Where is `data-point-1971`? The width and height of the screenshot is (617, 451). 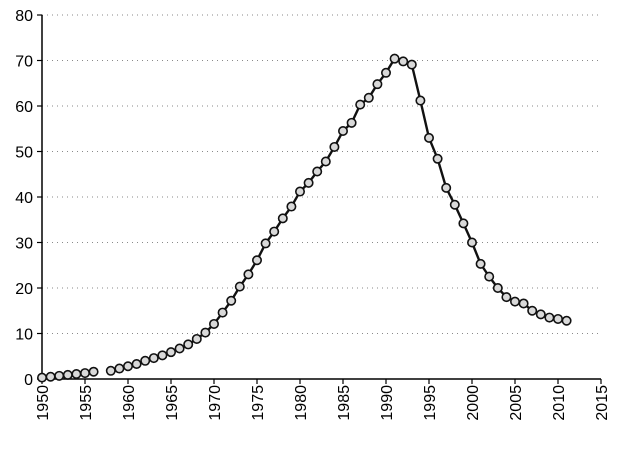
data-point-1971 is located at coordinates (222, 312).